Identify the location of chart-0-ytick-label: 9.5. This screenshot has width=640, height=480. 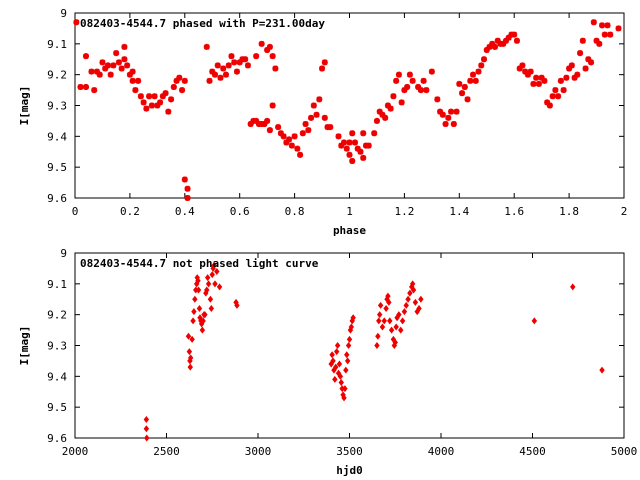
(57, 167).